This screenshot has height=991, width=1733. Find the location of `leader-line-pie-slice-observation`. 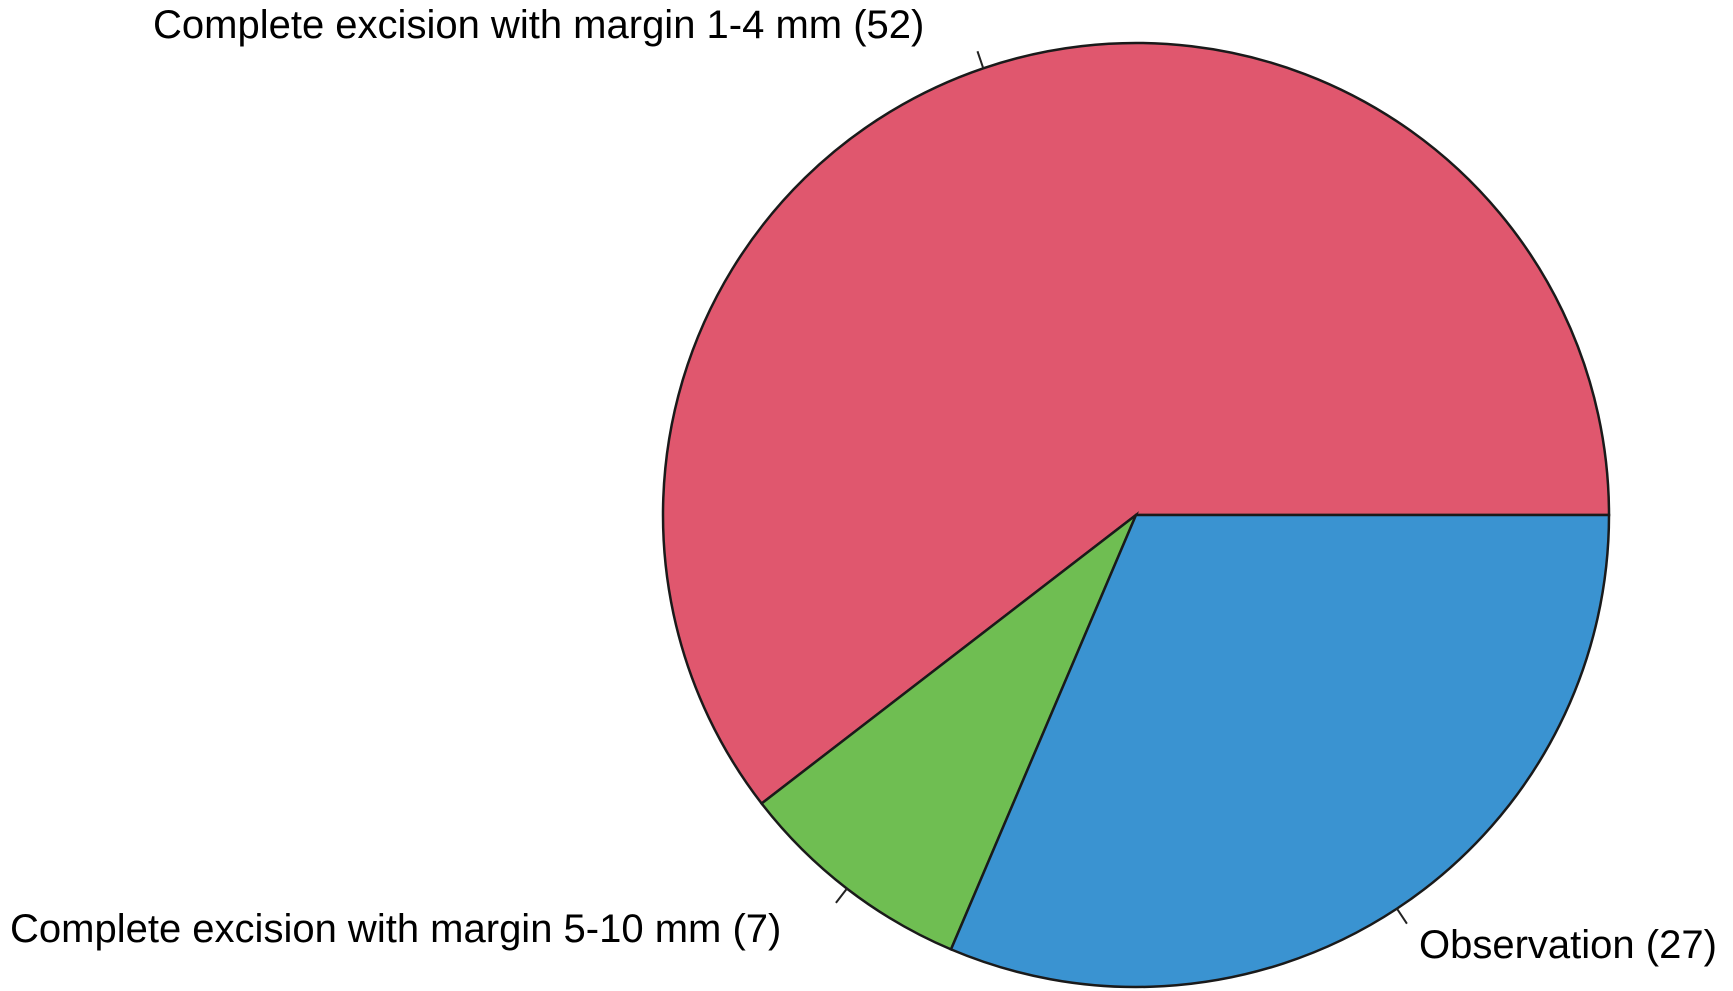

leader-line-pie-slice-observation is located at coordinates (1402, 916).